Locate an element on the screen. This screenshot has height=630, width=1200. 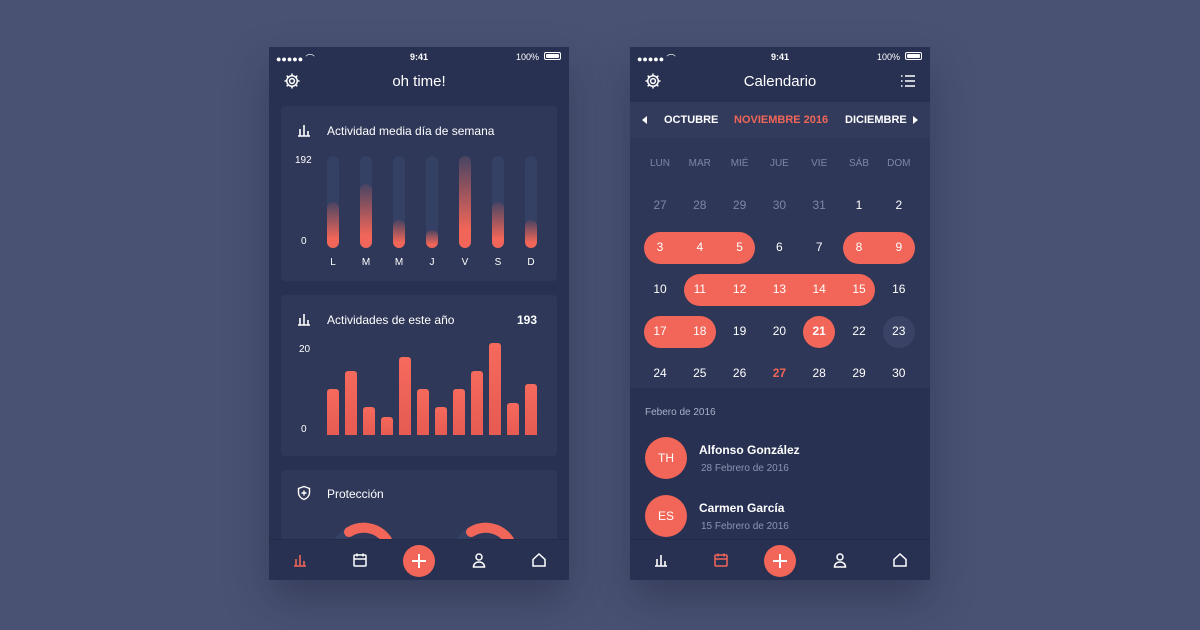
weekday-name: DOM is located at coordinates (899, 163).